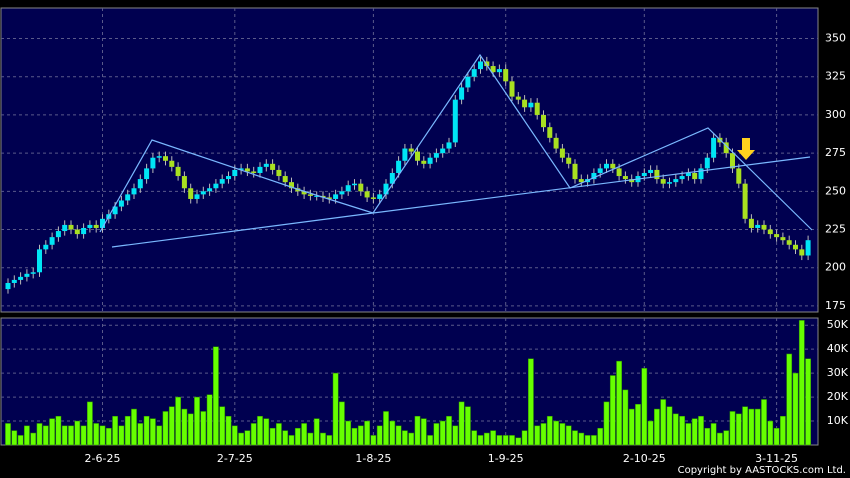  What do you see at coordinates (835, 267) in the screenshot?
I see `y-tick-label: 200` at bounding box center [835, 267].